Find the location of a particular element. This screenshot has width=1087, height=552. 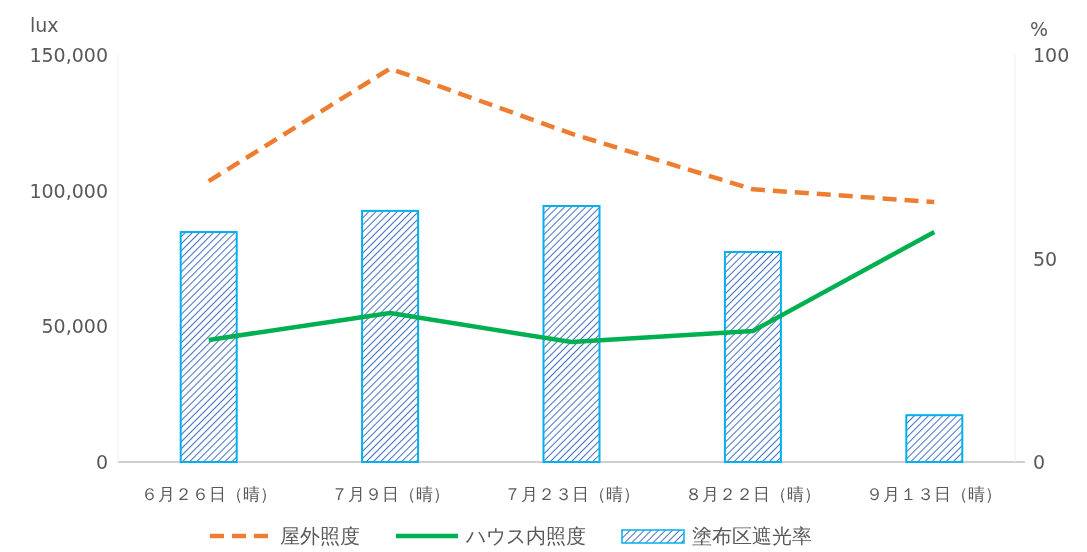

y-tick-label: 150,000 is located at coordinates (68, 55).